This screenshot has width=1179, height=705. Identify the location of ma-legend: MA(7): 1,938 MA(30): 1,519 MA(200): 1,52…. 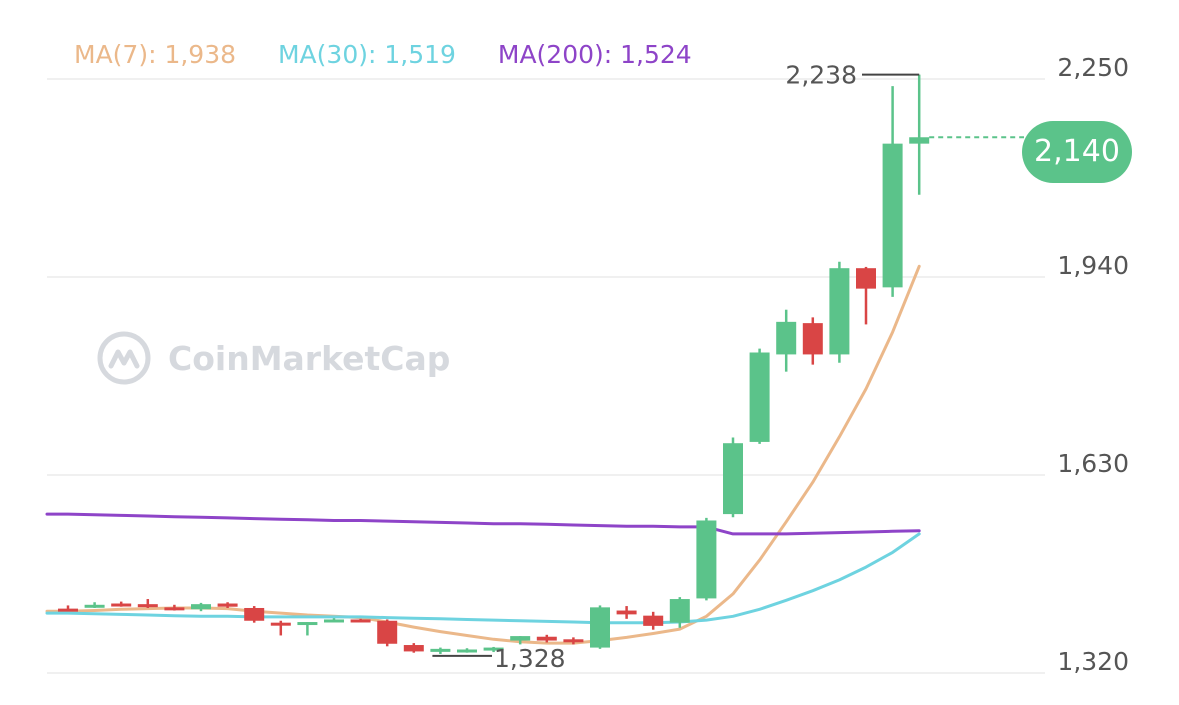
(400, 54).